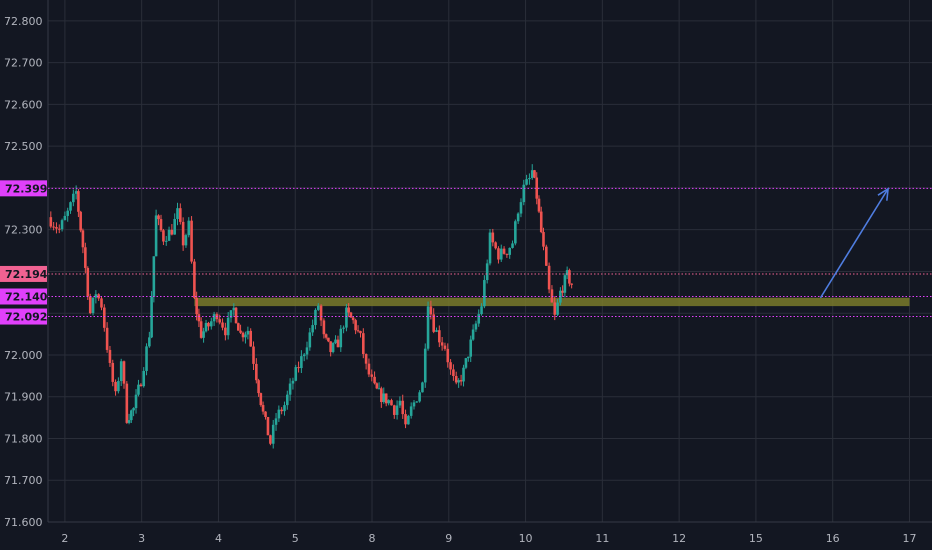 Image resolution: width=932 pixels, height=550 pixels. Describe the element at coordinates (23, 230) in the screenshot. I see `y-tick-label: 72.300` at that location.